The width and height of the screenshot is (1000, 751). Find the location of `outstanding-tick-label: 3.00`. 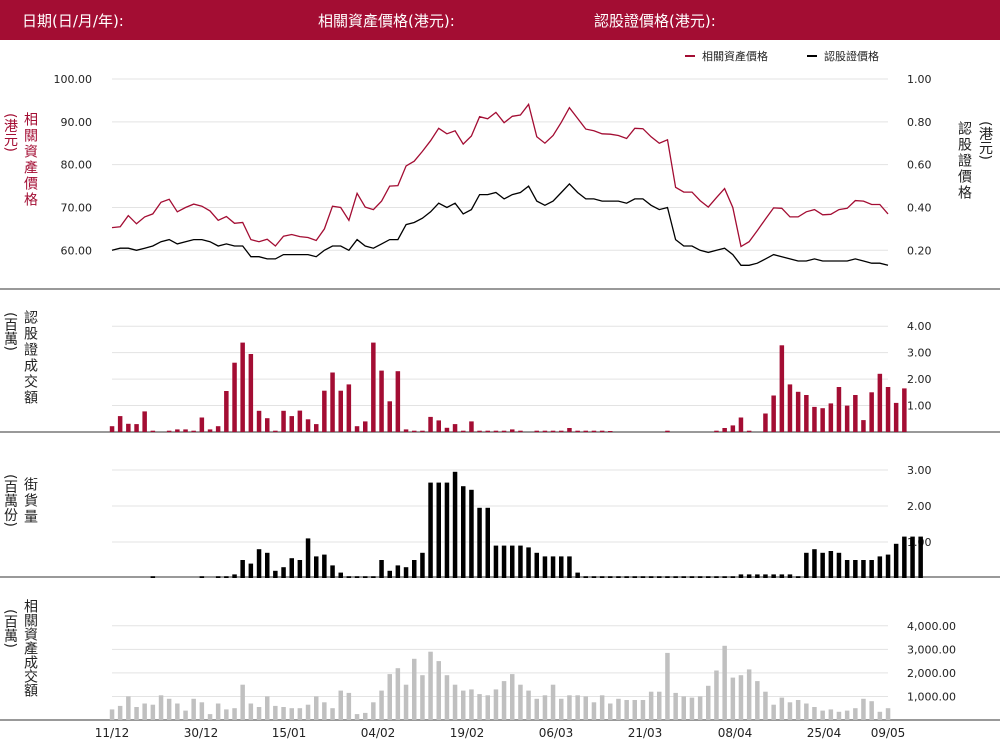

outstanding-tick-label: 3.00 is located at coordinates (919, 470).